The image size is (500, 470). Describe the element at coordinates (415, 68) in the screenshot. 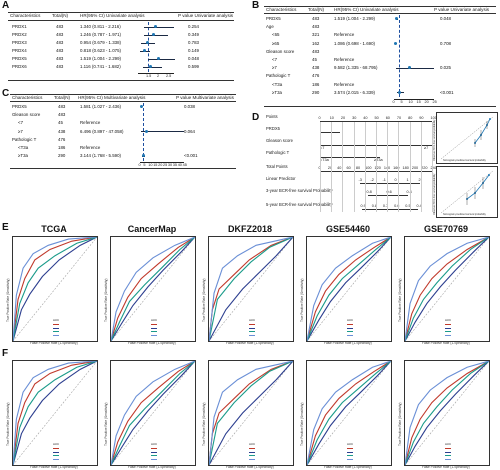

I see `ci-line` at that location.